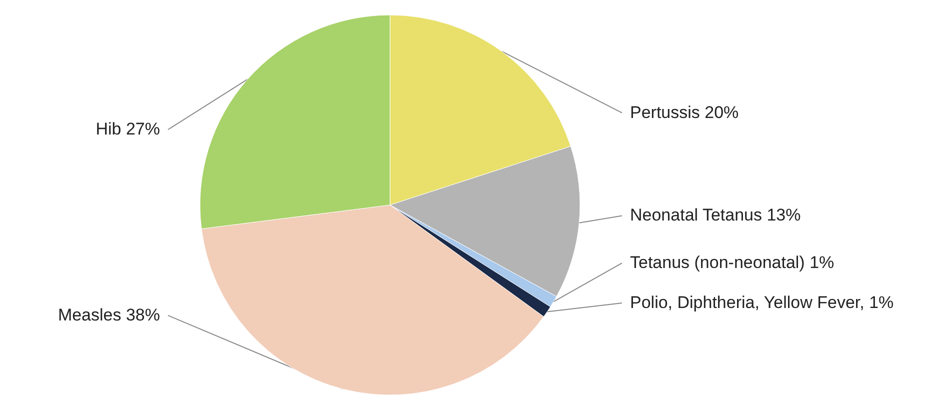 The image size is (946, 403). Describe the element at coordinates (762, 302) in the screenshot. I see `slice-label: Polio, Diphtheria, Yellow Fever, 1%` at that location.